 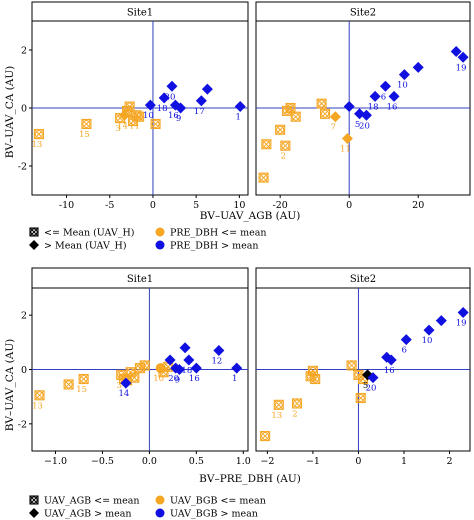 I want to click on legend-item: > Mean (UAV_H), so click(x=78, y=246).